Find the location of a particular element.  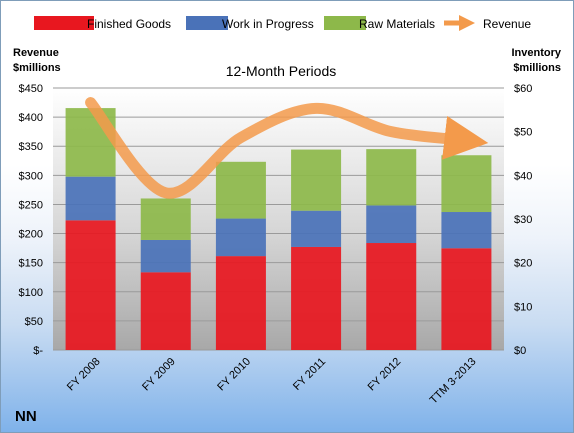

left-tick-label: $300 is located at coordinates (31, 176).